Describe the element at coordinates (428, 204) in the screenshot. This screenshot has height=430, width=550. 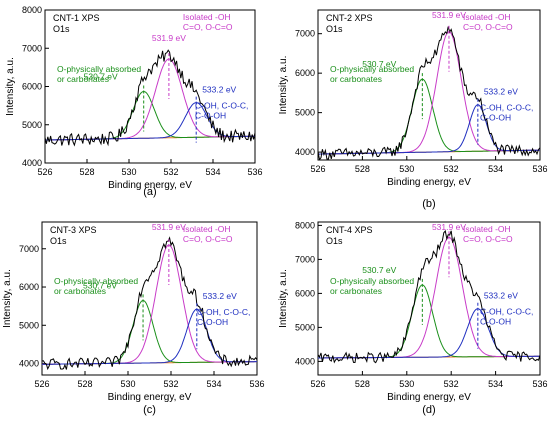
I see `panel-label: (b)` at that location.